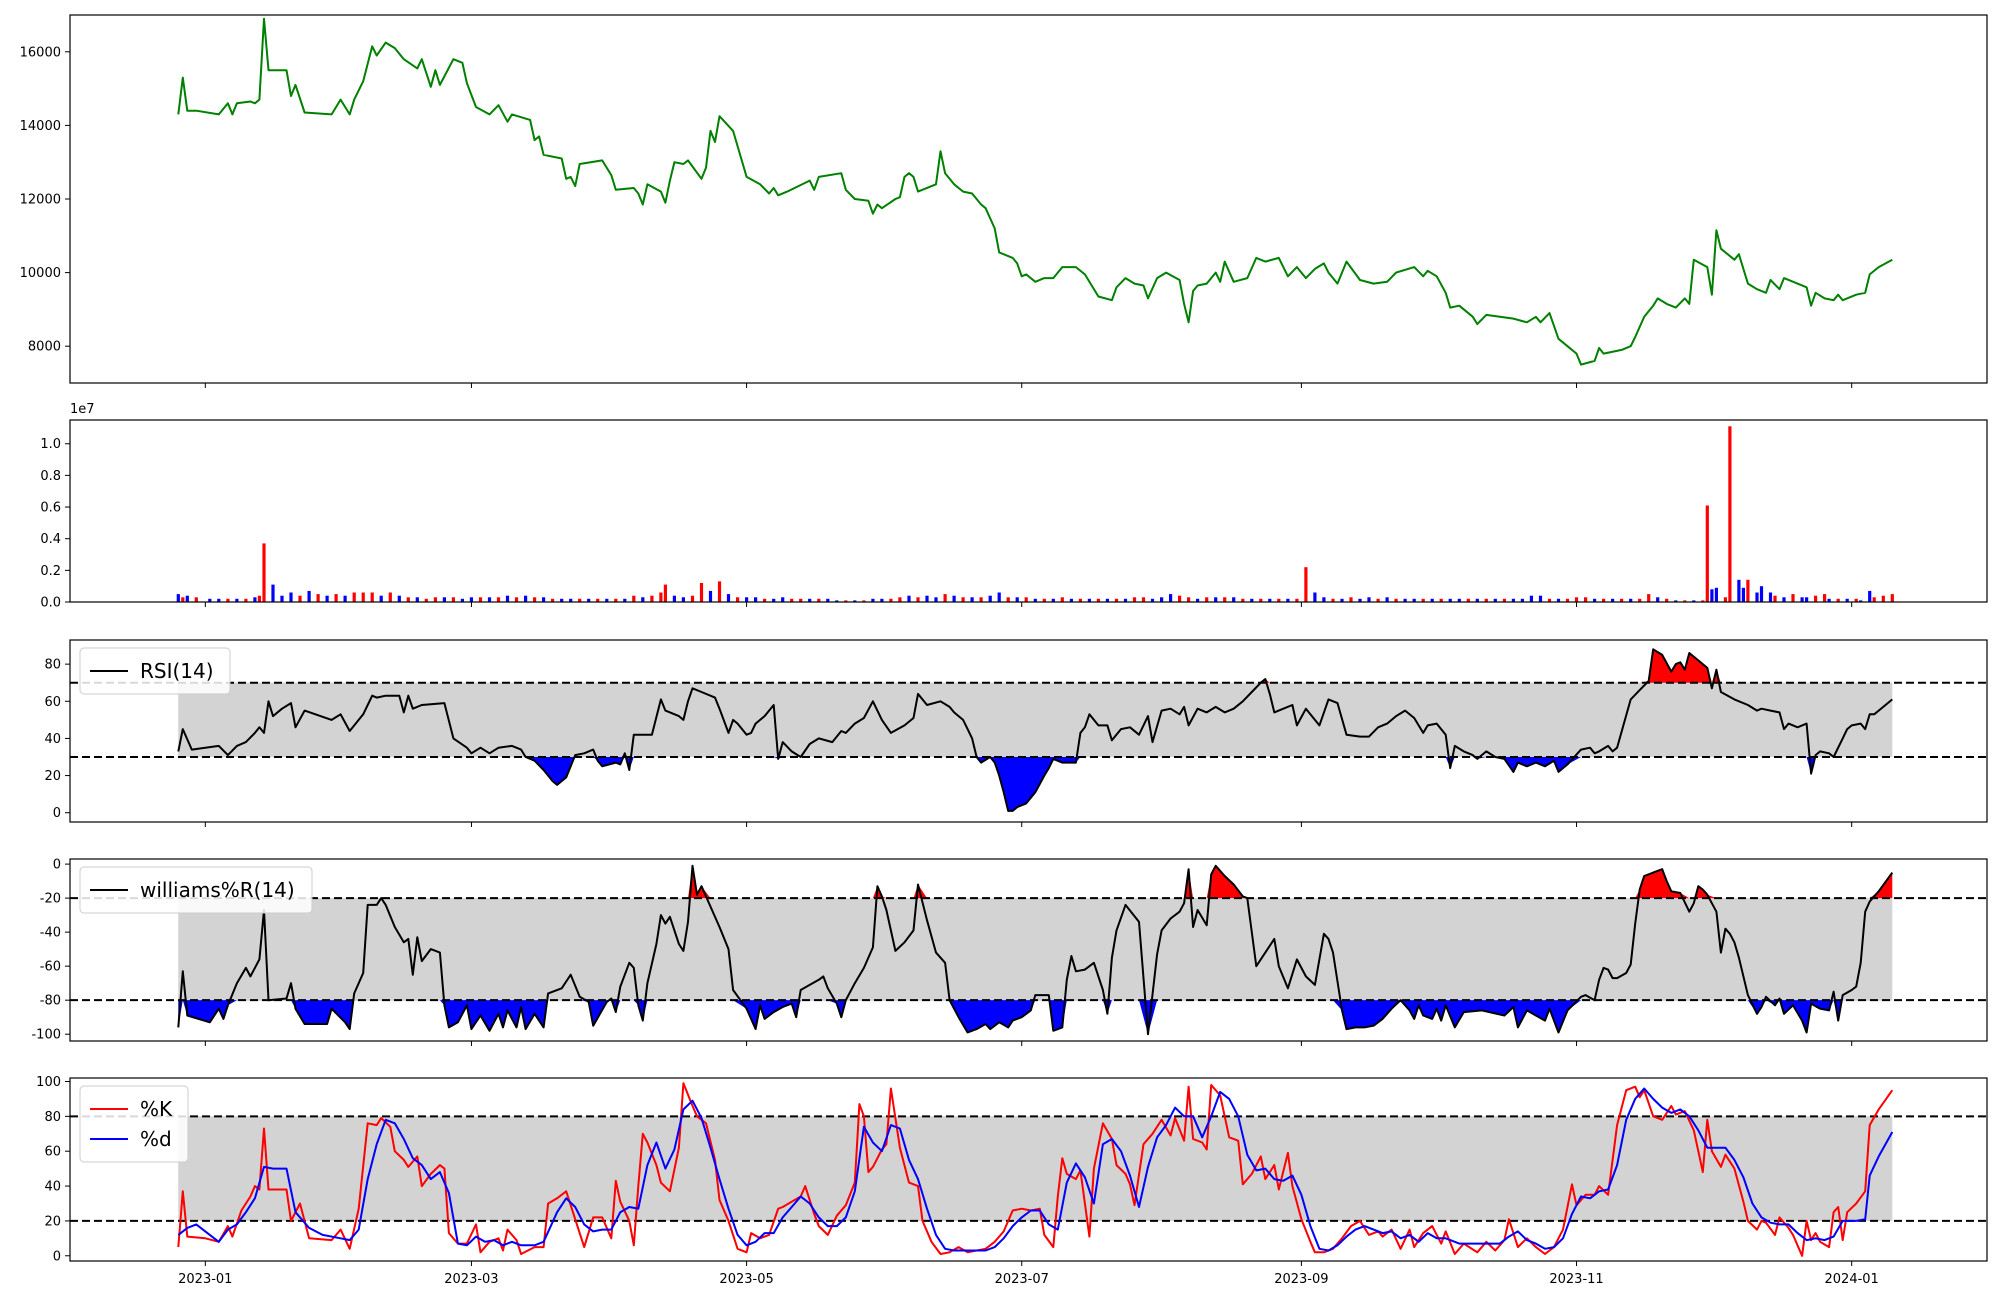 The image size is (2000, 1300). Describe the element at coordinates (46, 1035) in the screenshot. I see `y-tick-label: -100` at that location.